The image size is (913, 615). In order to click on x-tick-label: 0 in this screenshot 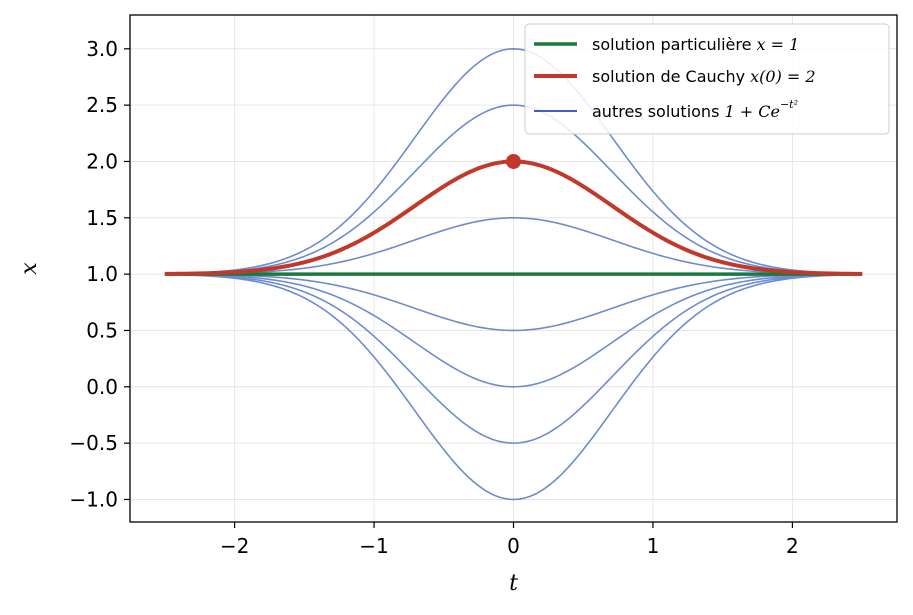, I will do `click(513, 546)`.